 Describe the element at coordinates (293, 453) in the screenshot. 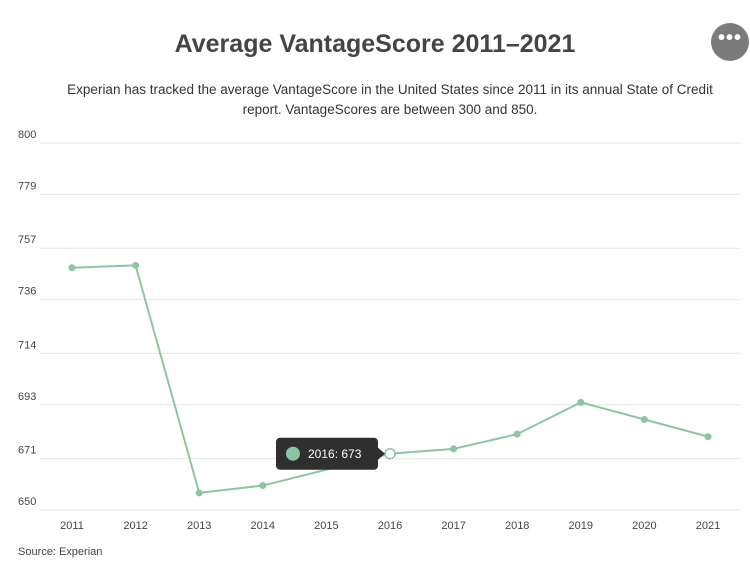

I see `tooltip-swatch` at that location.